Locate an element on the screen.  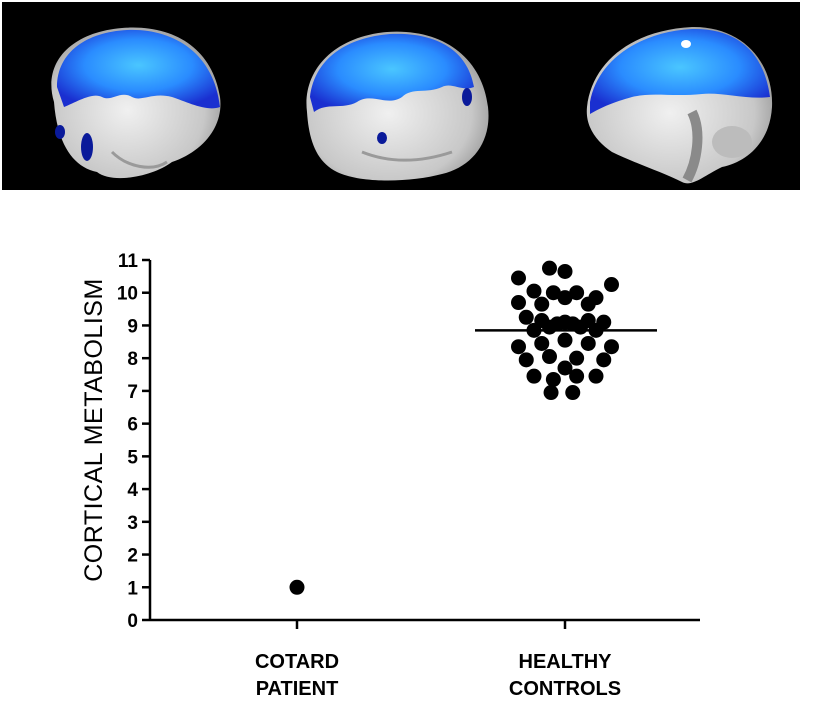
category-label-line2: PATIENT is located at coordinates (297, 689).